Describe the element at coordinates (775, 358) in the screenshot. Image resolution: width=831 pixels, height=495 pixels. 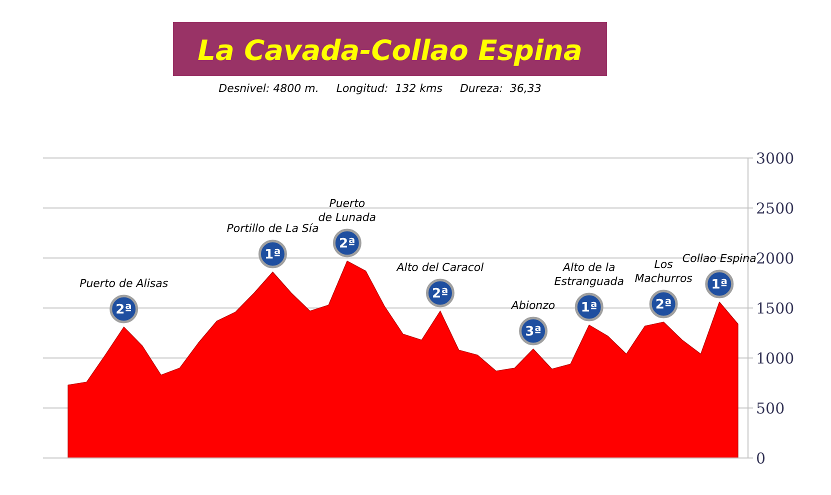
I see `y-tick-label: 1000` at that location.